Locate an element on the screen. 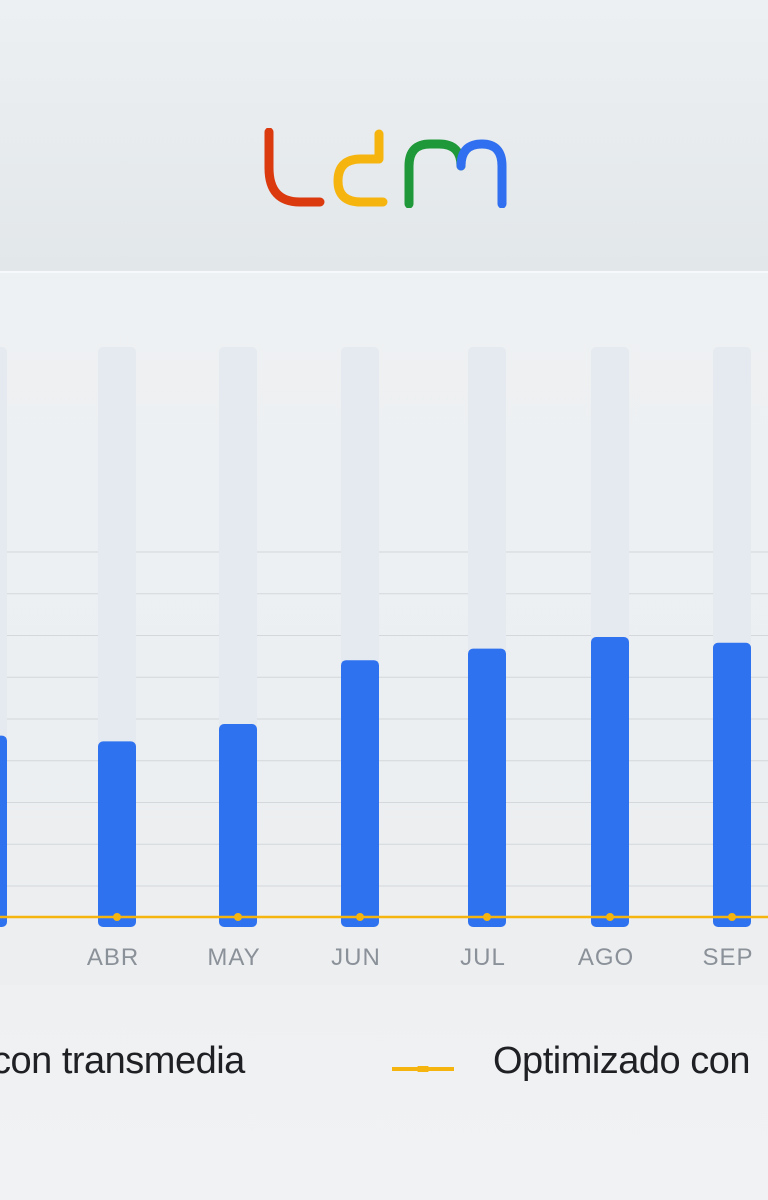  bar-jul is located at coordinates (487, 787).